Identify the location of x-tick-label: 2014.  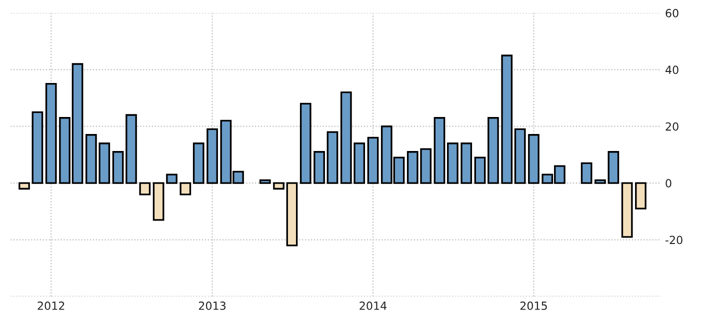
(373, 306).